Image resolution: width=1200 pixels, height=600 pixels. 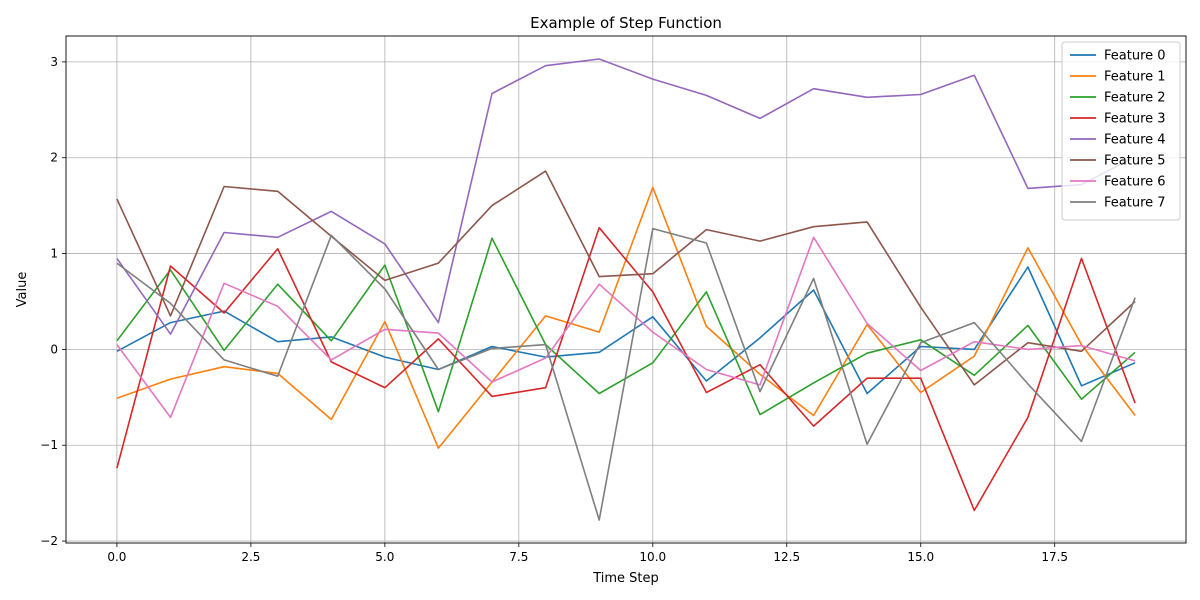 I want to click on y-tick-label: 0, so click(x=54, y=349).